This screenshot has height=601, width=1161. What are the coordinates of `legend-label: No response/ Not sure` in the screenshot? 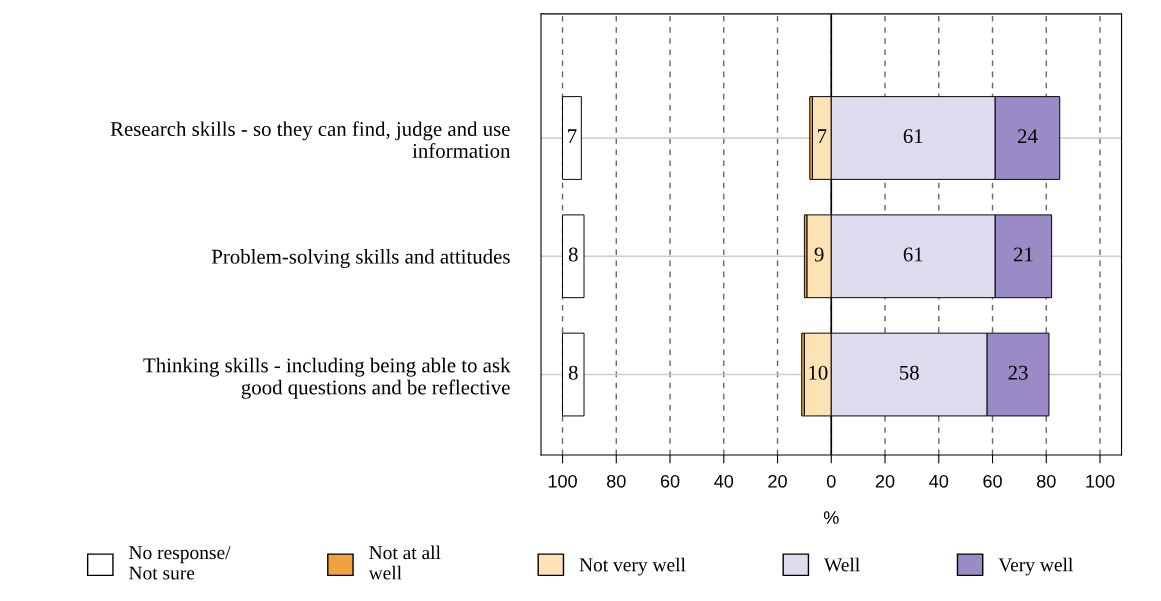 It's located at (180, 563).